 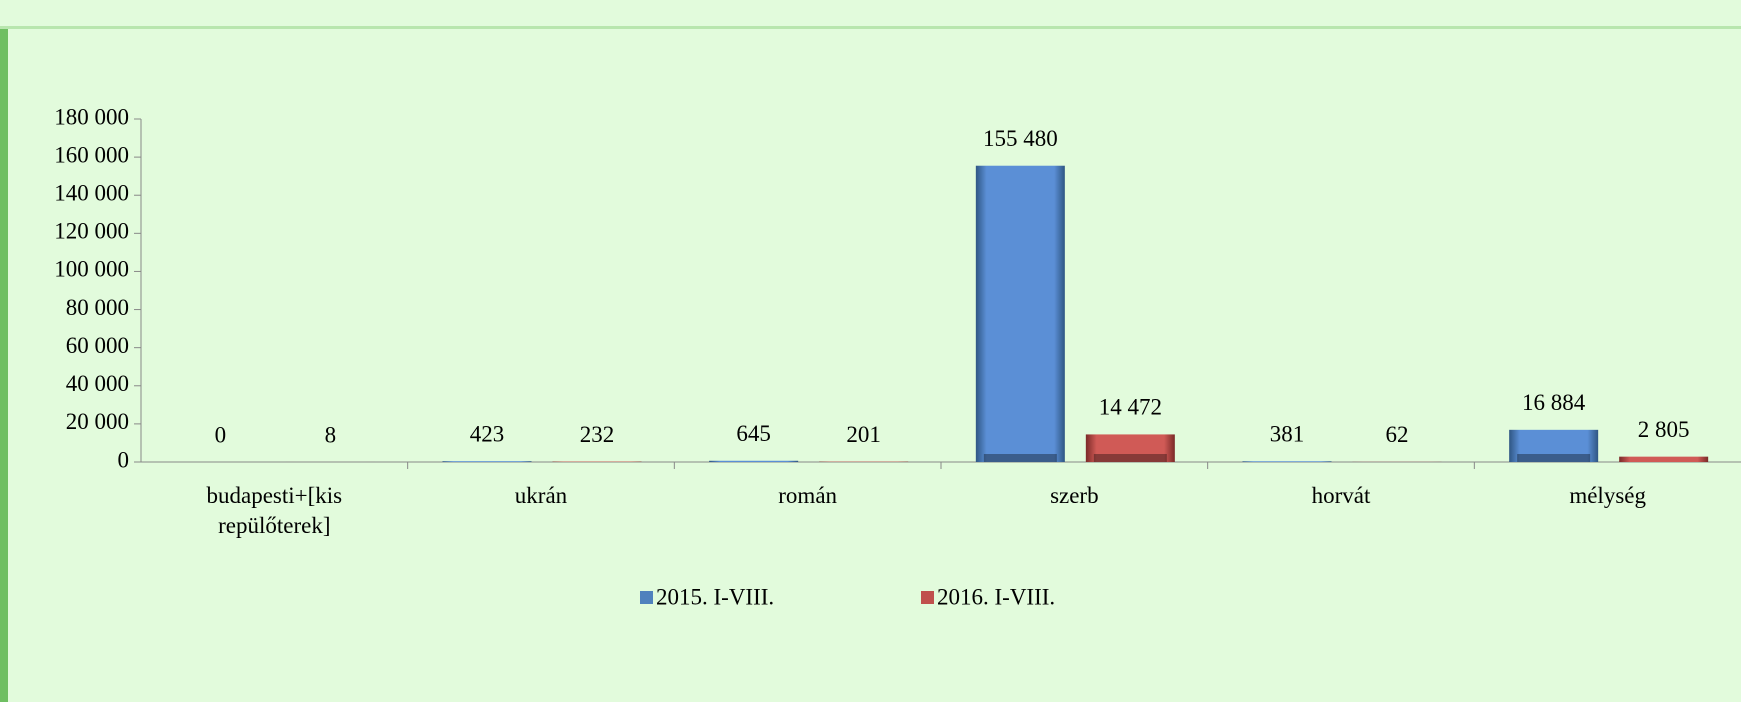 I want to click on x-tick-label: szerb, so click(x=1074, y=495).